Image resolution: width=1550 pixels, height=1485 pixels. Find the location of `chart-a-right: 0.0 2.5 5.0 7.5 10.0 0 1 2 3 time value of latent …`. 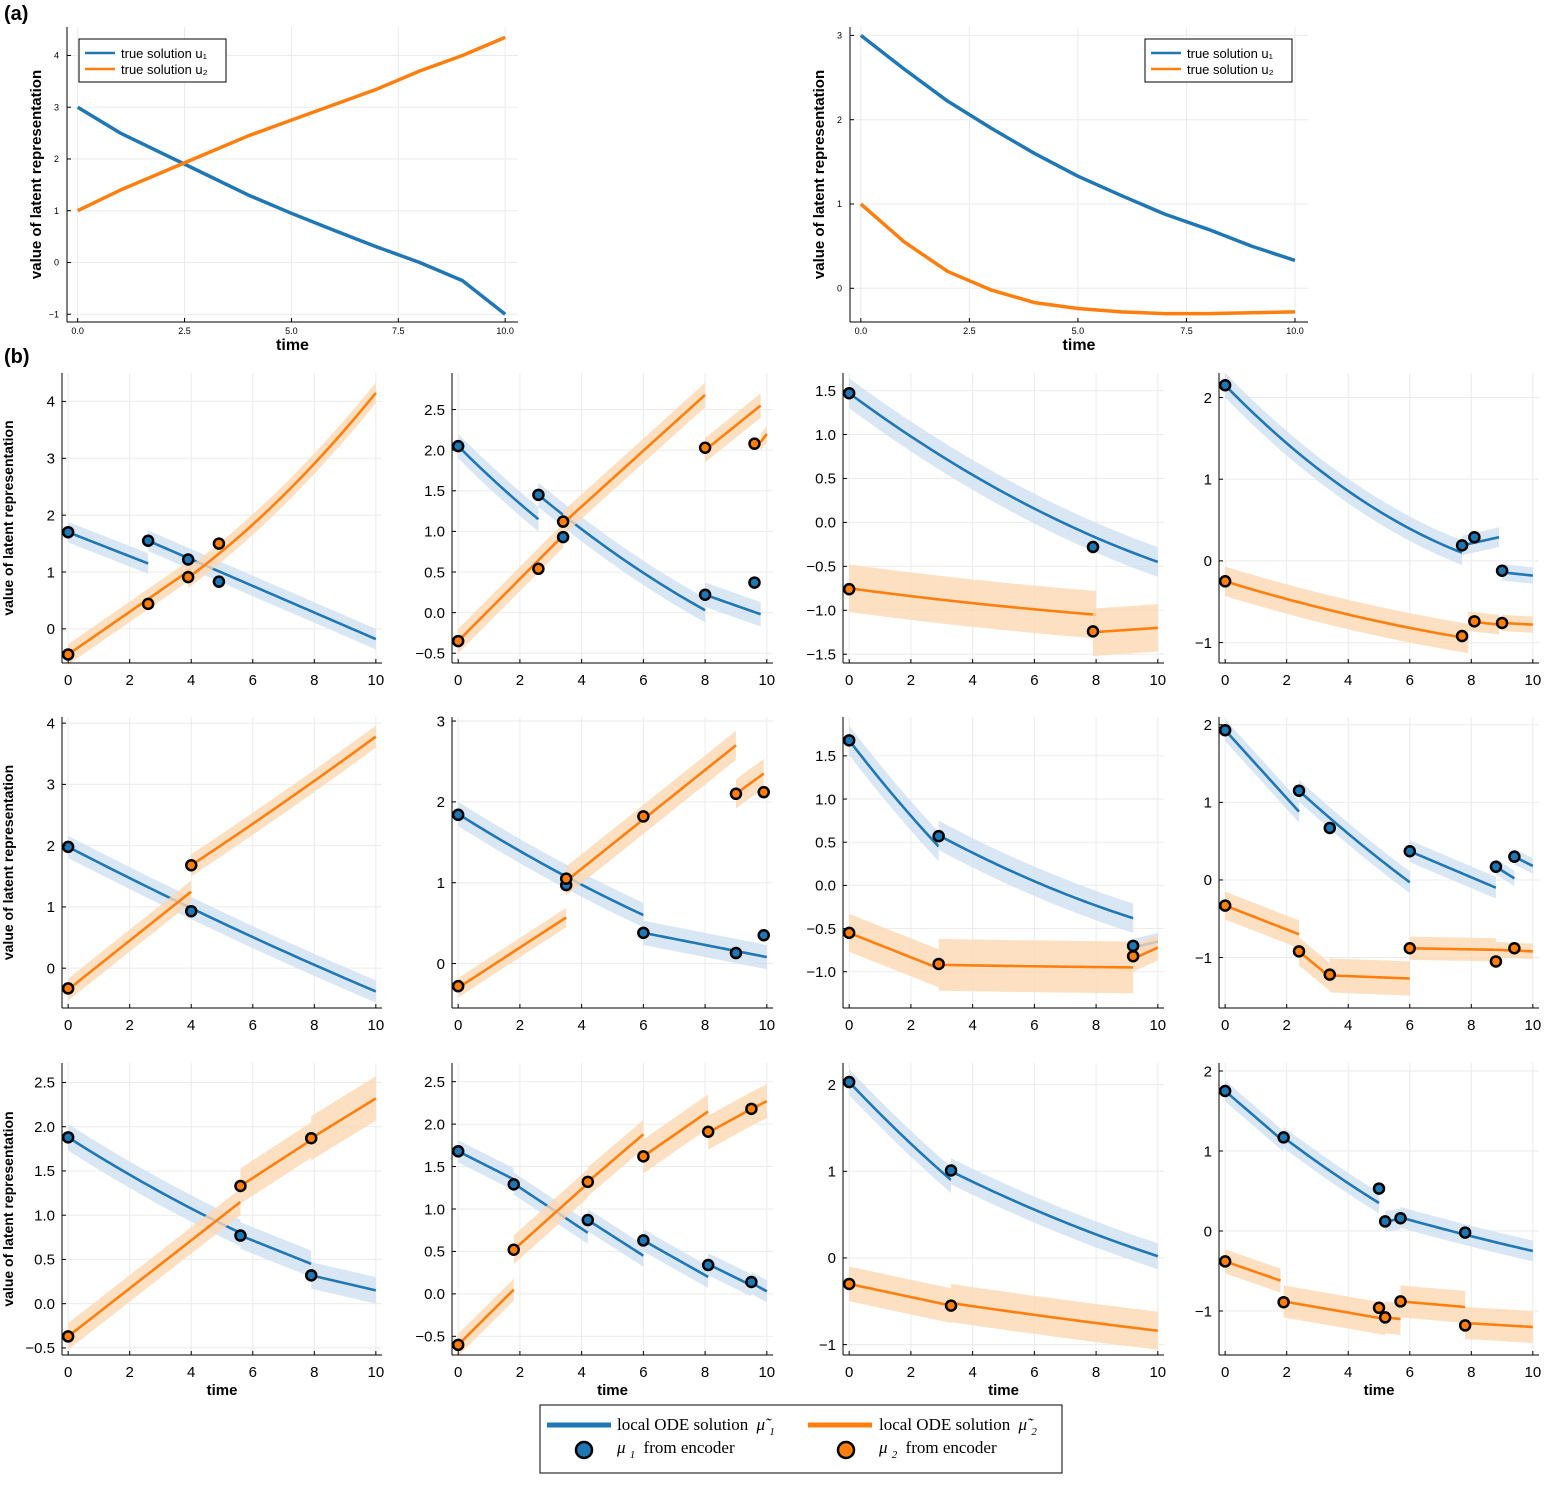

chart-a-right: 0.0 2.5 5.0 7.5 10.0 0 1 2 3 time value of latent … is located at coordinates (1059, 190).